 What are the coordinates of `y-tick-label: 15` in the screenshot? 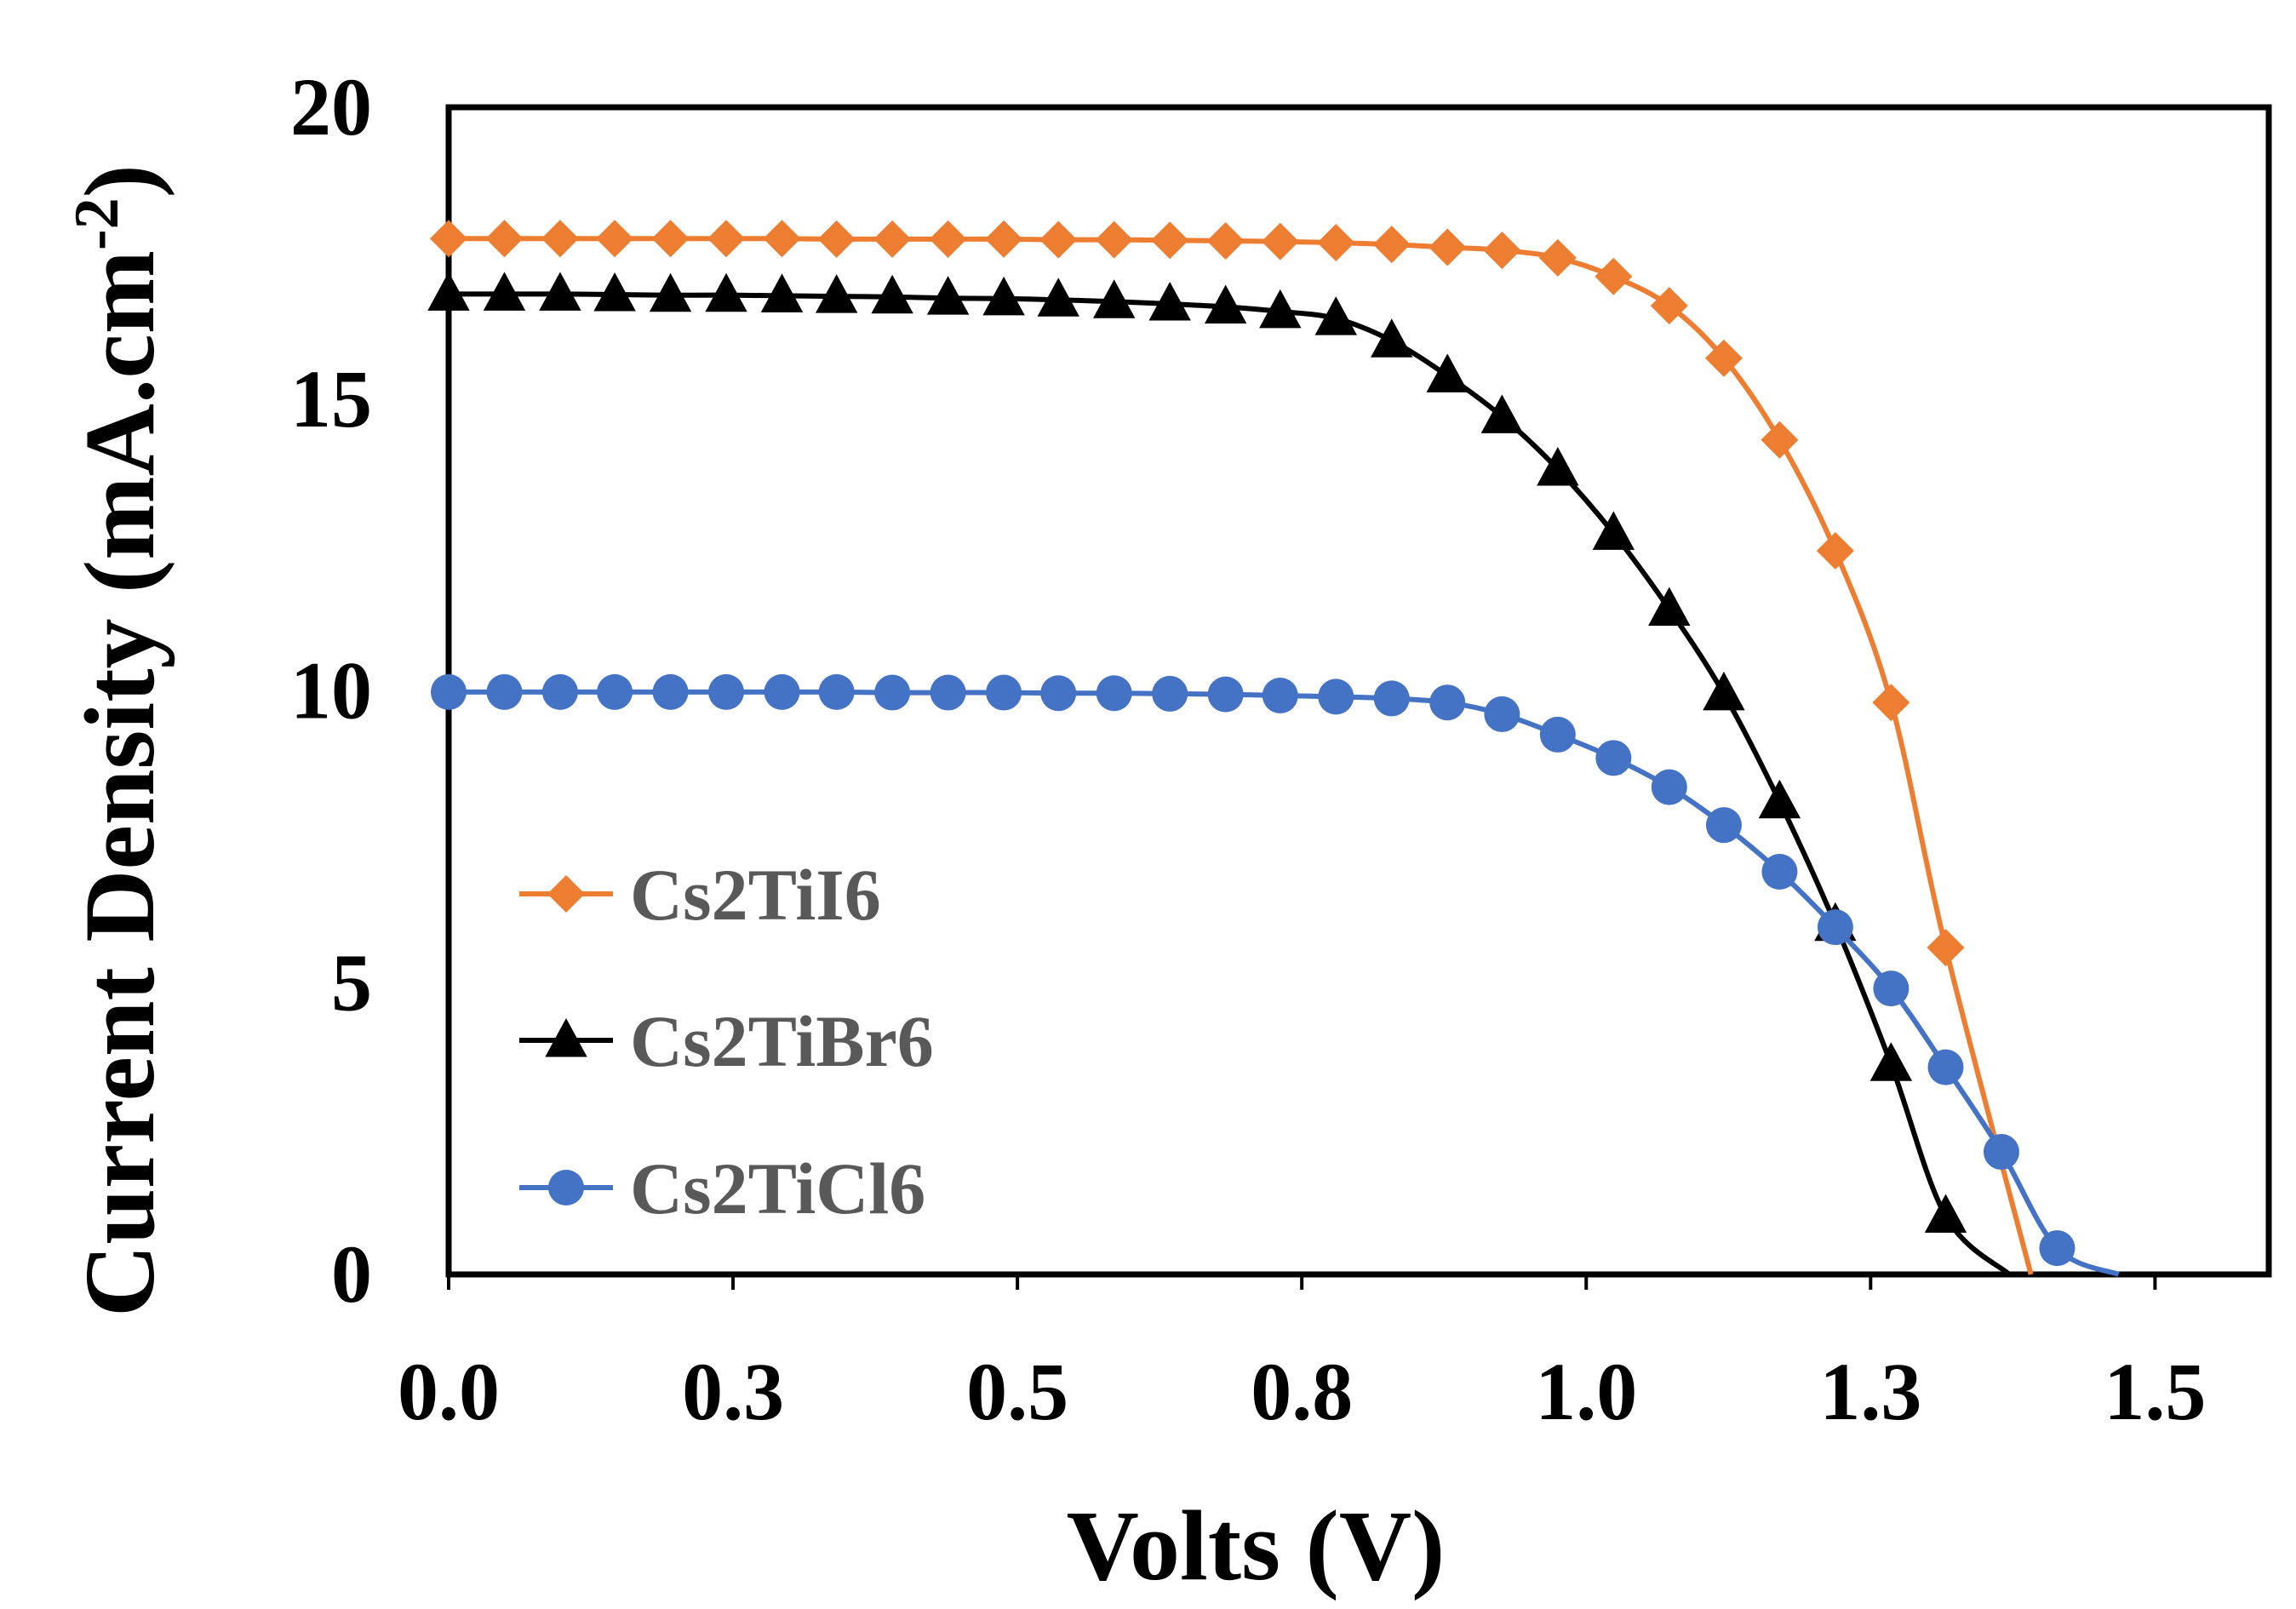 It's located at (331, 398).